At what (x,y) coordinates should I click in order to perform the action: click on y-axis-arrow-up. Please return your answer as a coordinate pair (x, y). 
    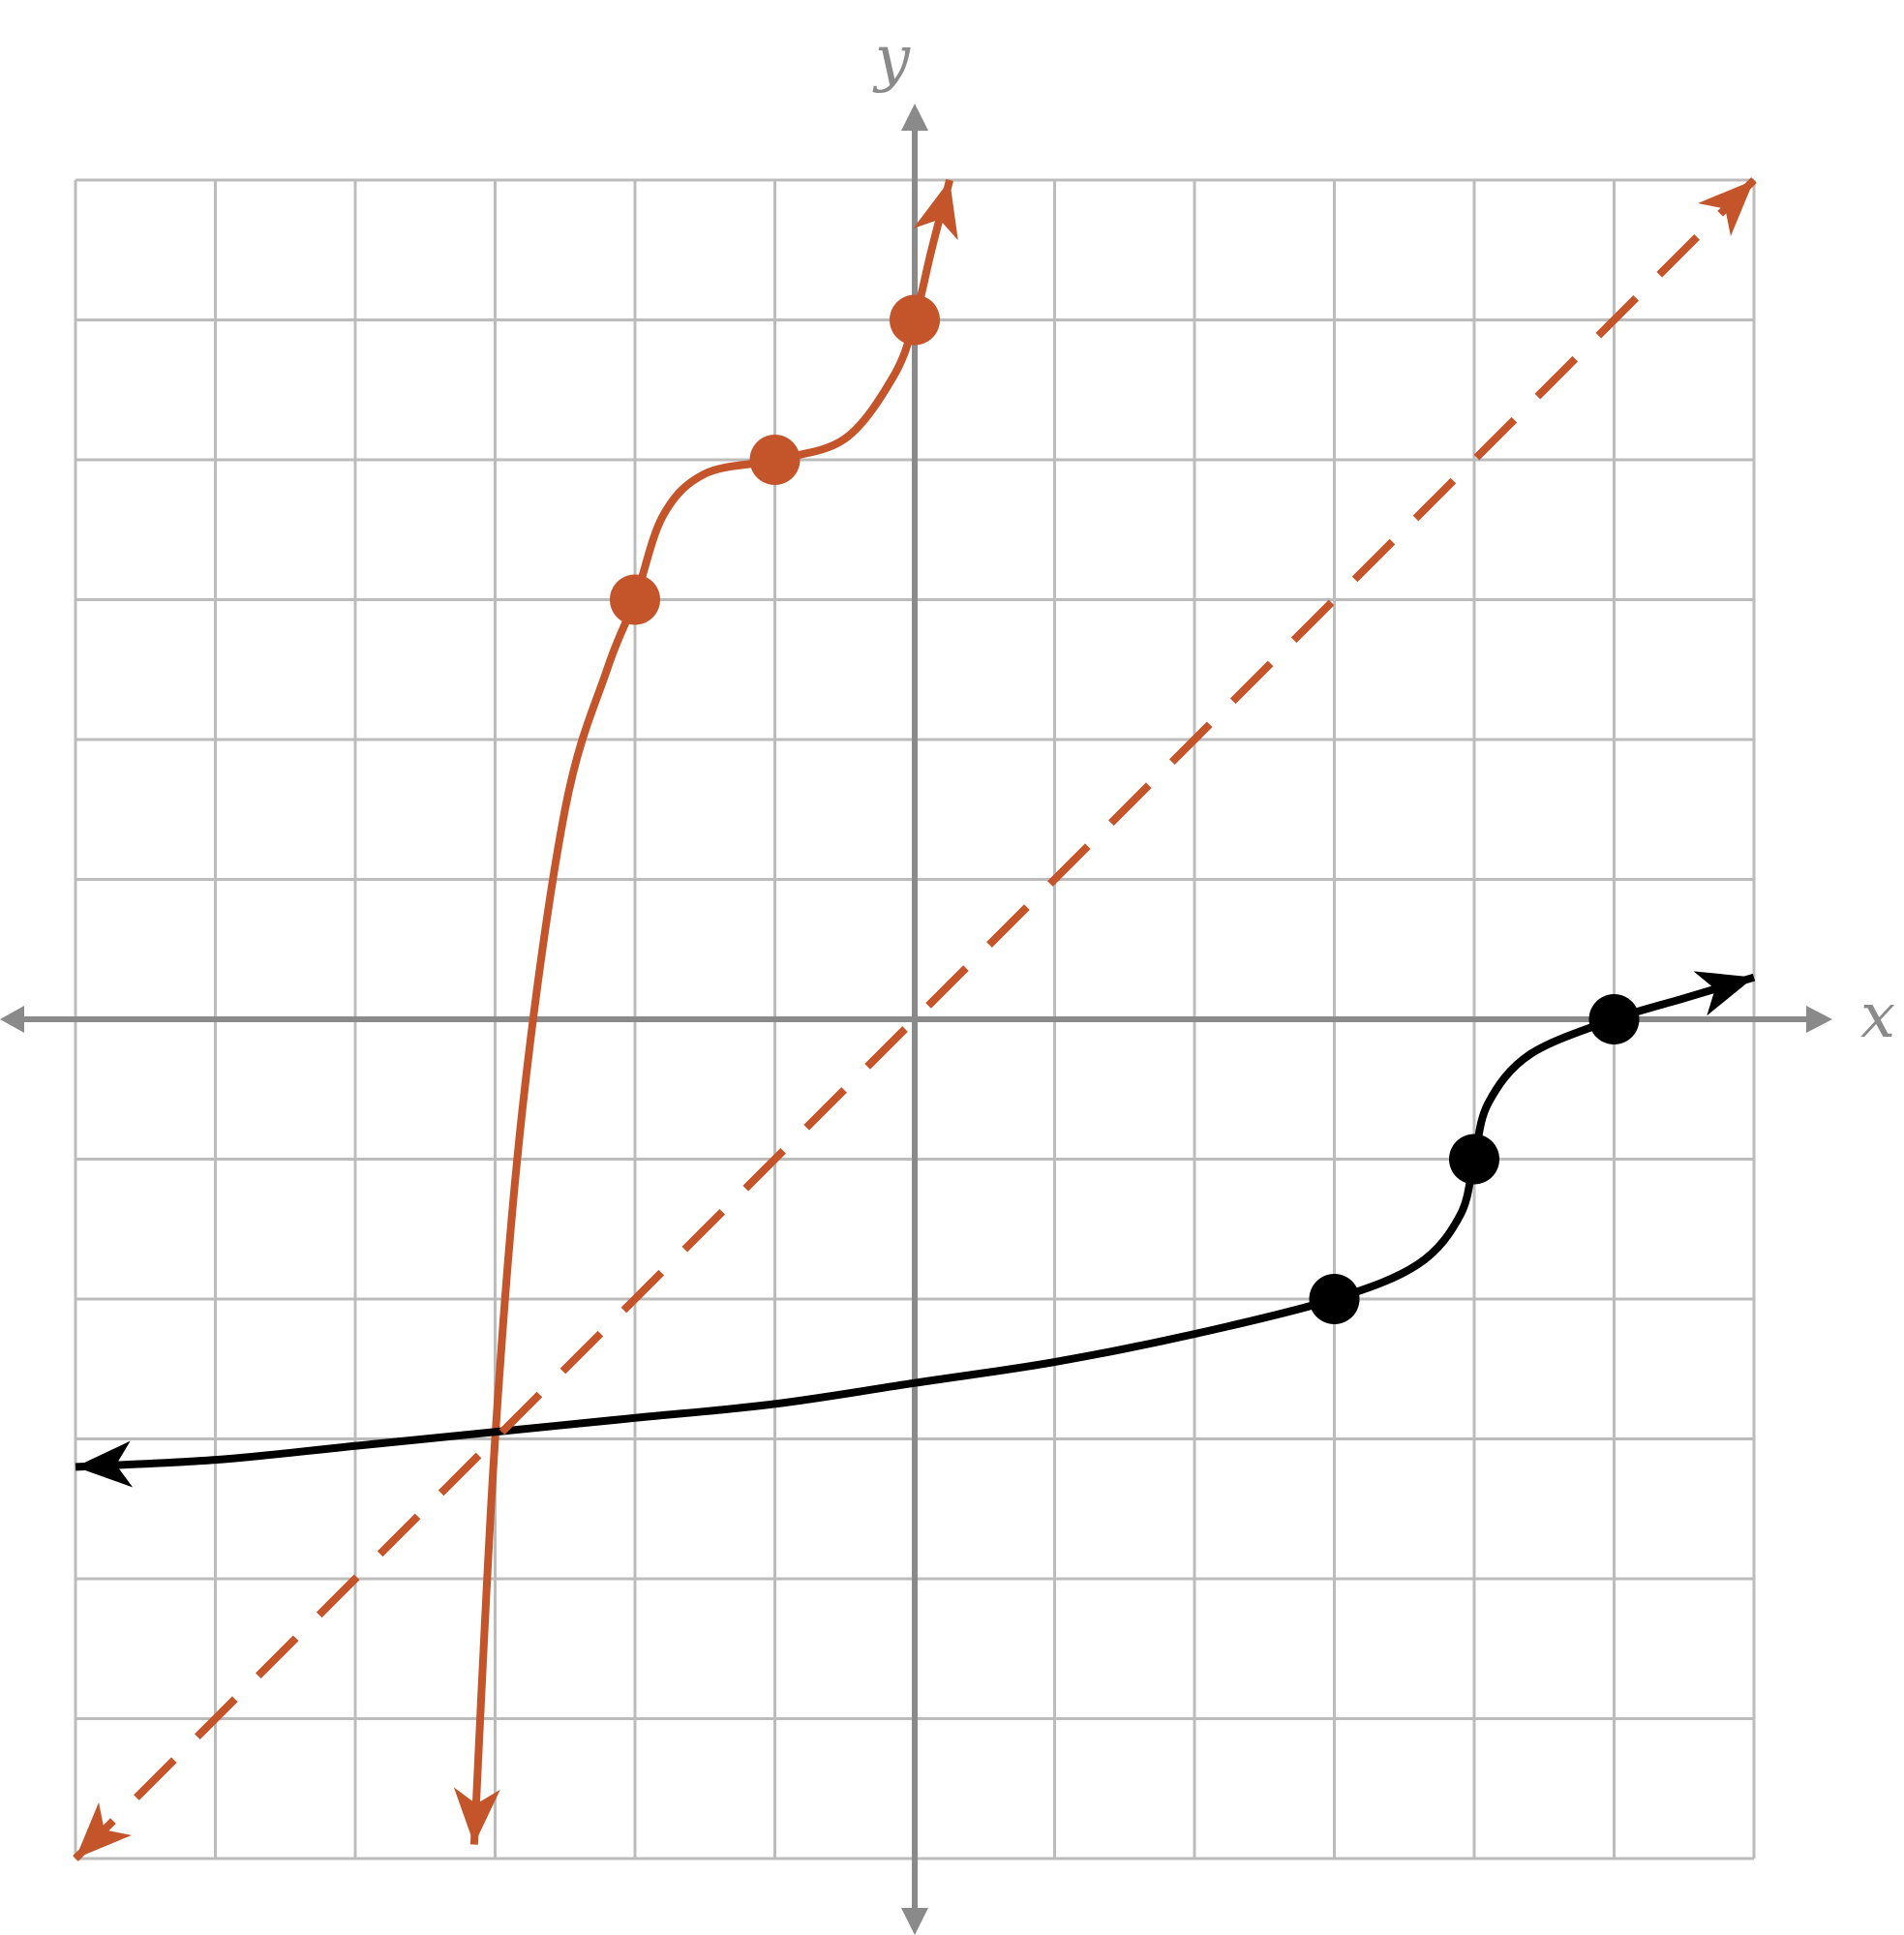
    Looking at the image, I should click on (915, 118).